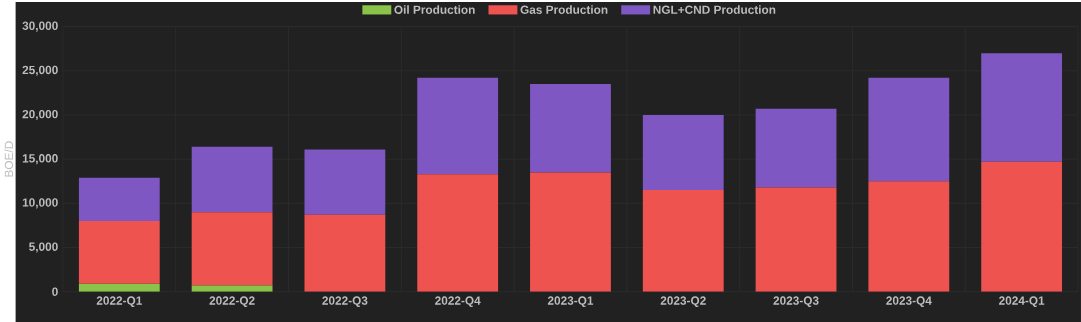  Describe the element at coordinates (434, 9) in the screenshot. I see `legend-label: Oil Production` at that location.